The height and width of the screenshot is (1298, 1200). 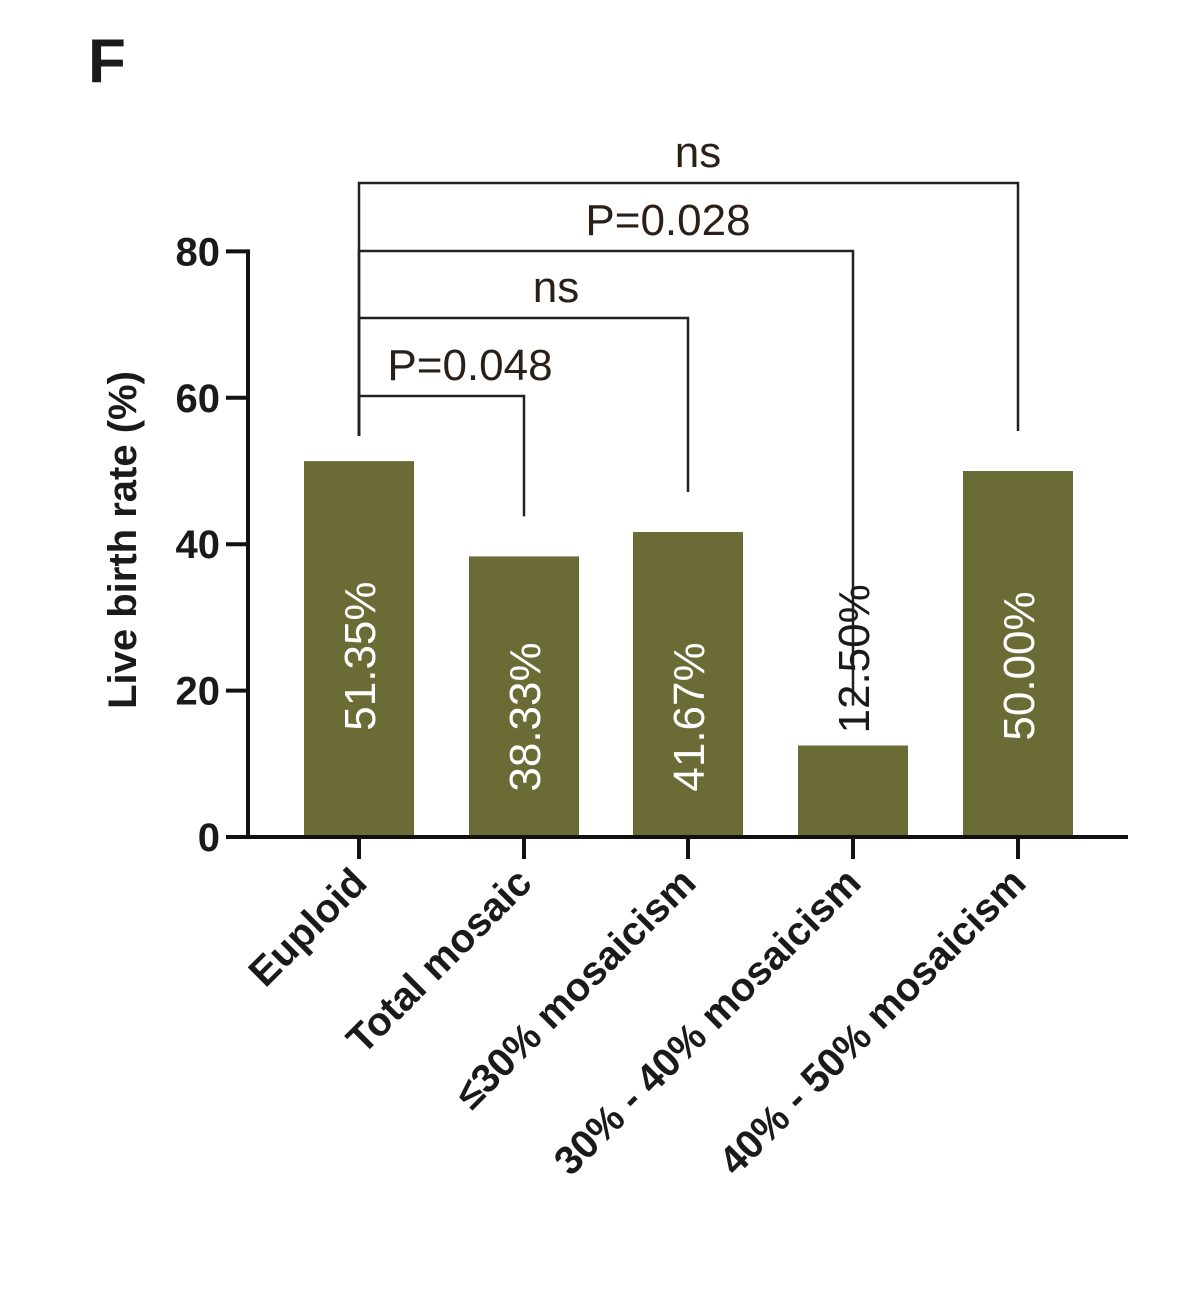 I want to click on bar-value-label: 41.67%, so click(x=689, y=716).